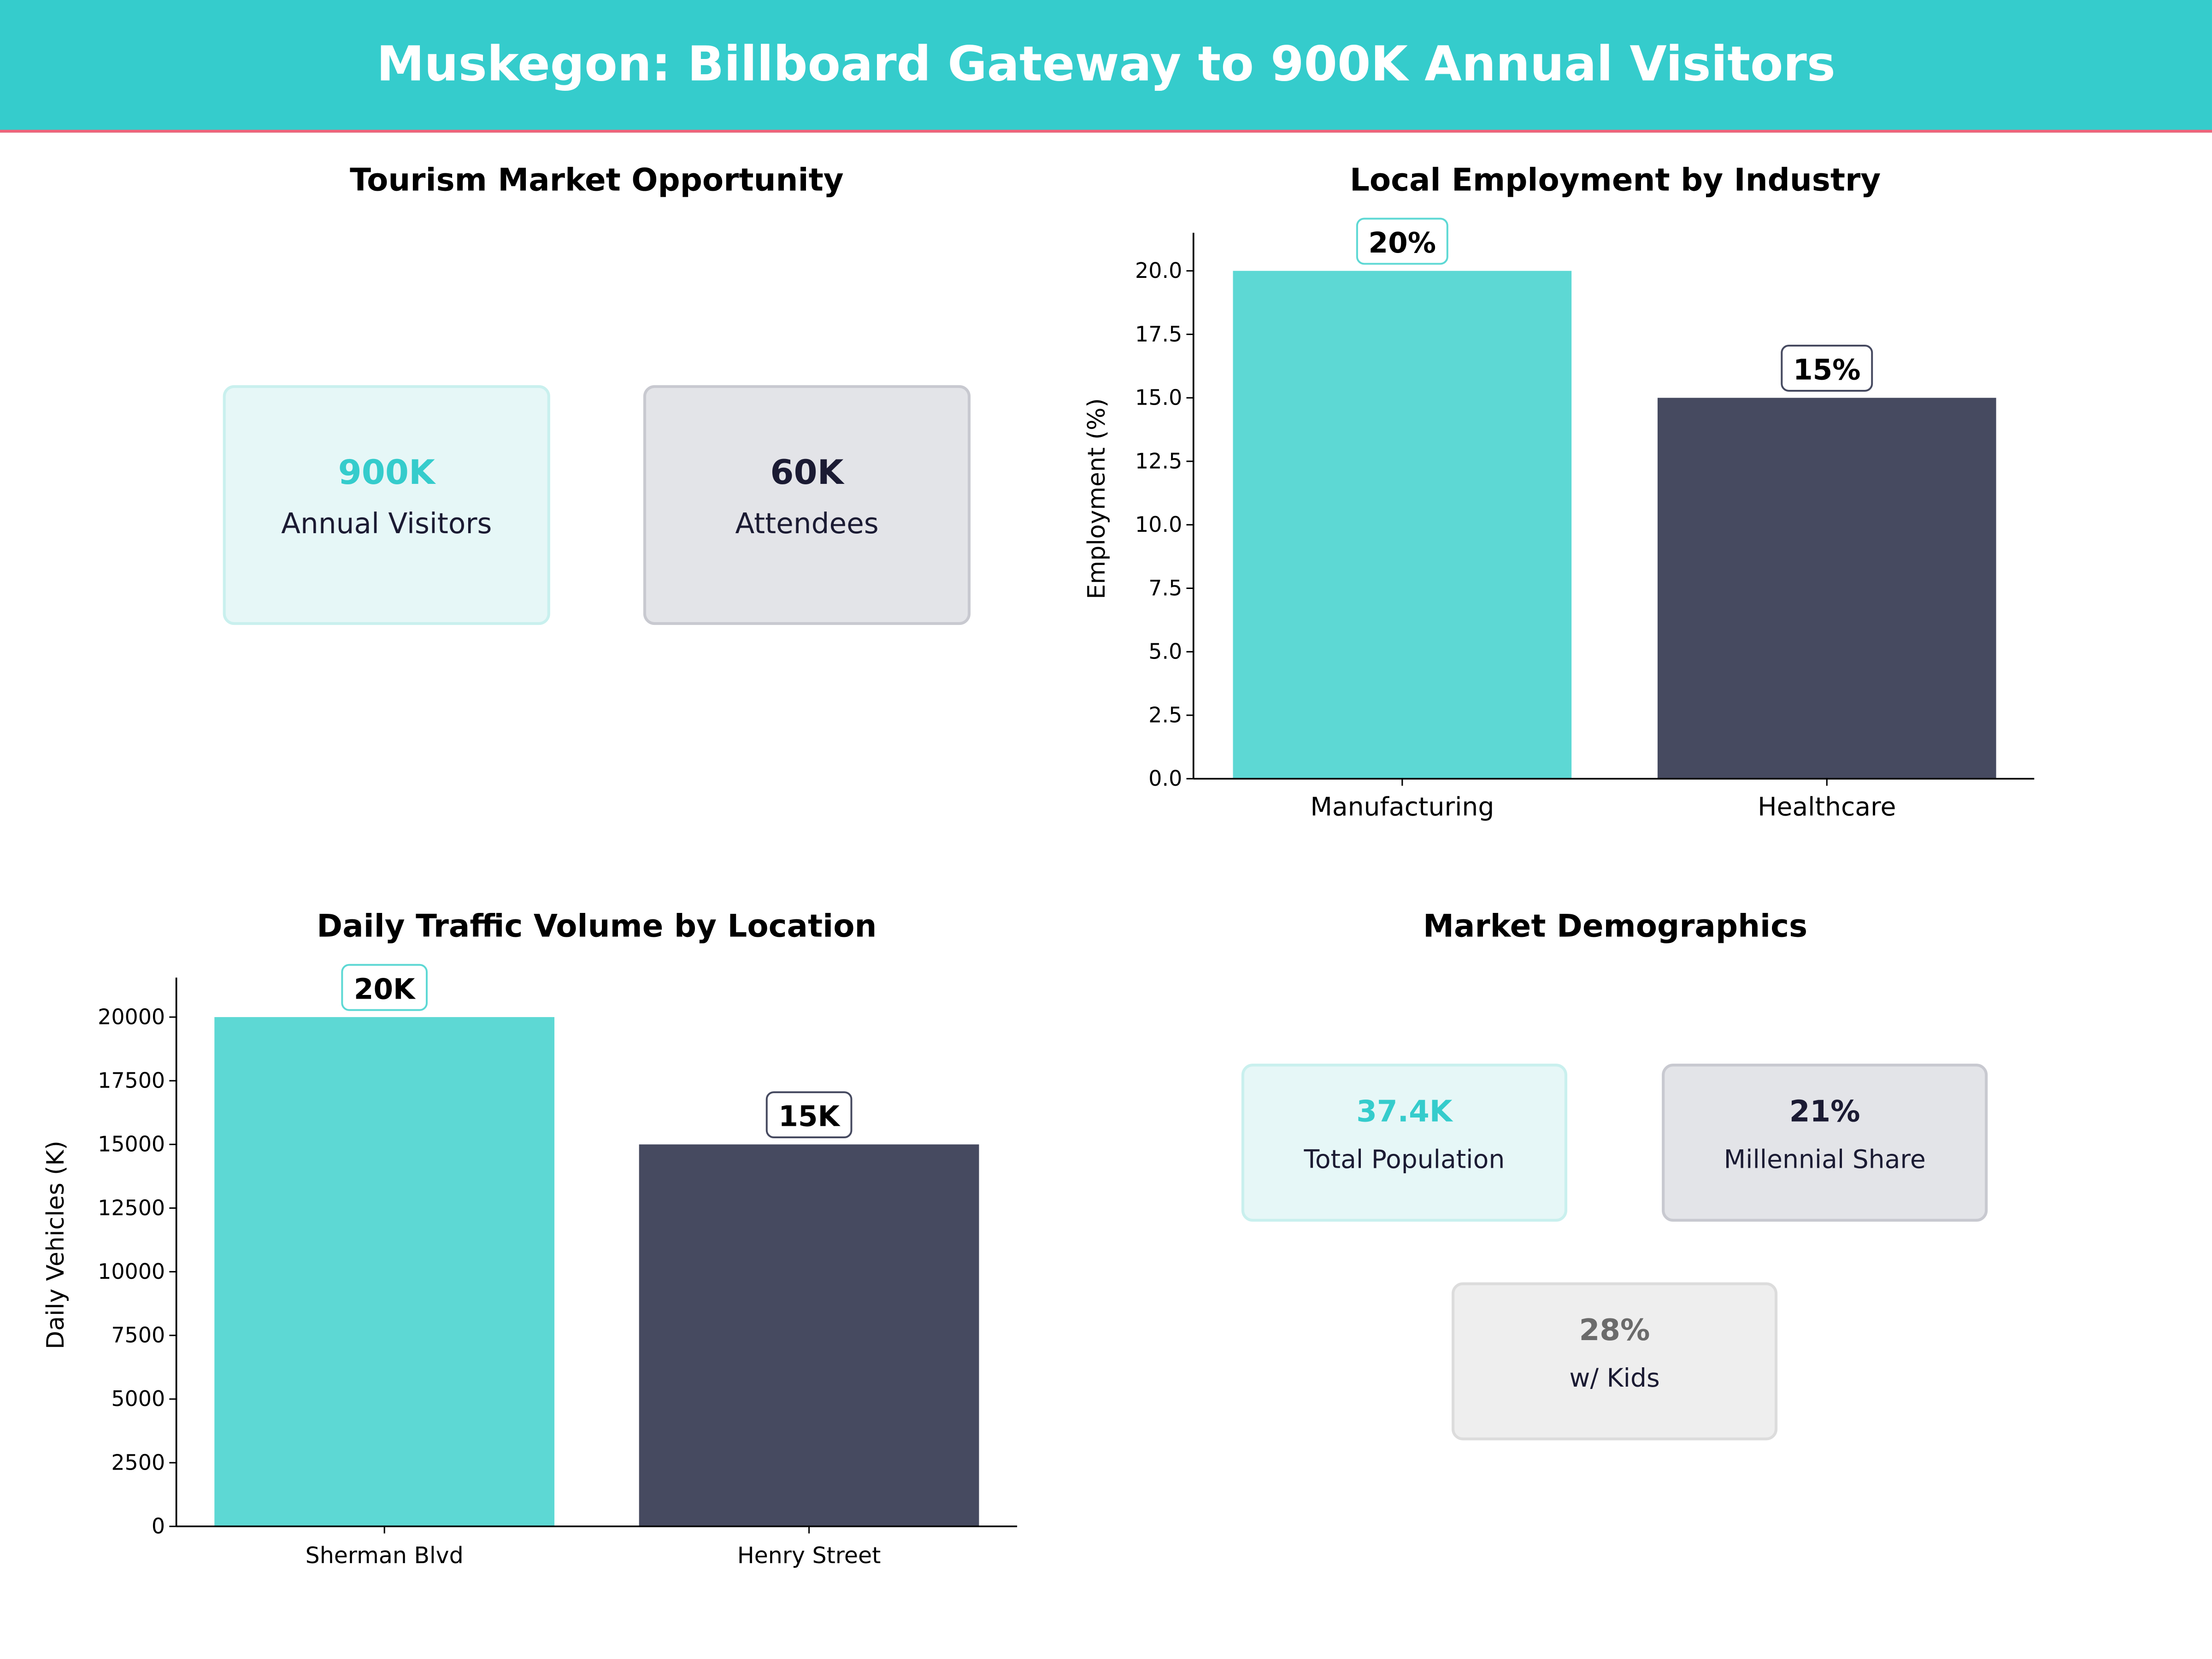  Describe the element at coordinates (1158, 334) in the screenshot. I see `y-tick-label: 17.5` at that location.